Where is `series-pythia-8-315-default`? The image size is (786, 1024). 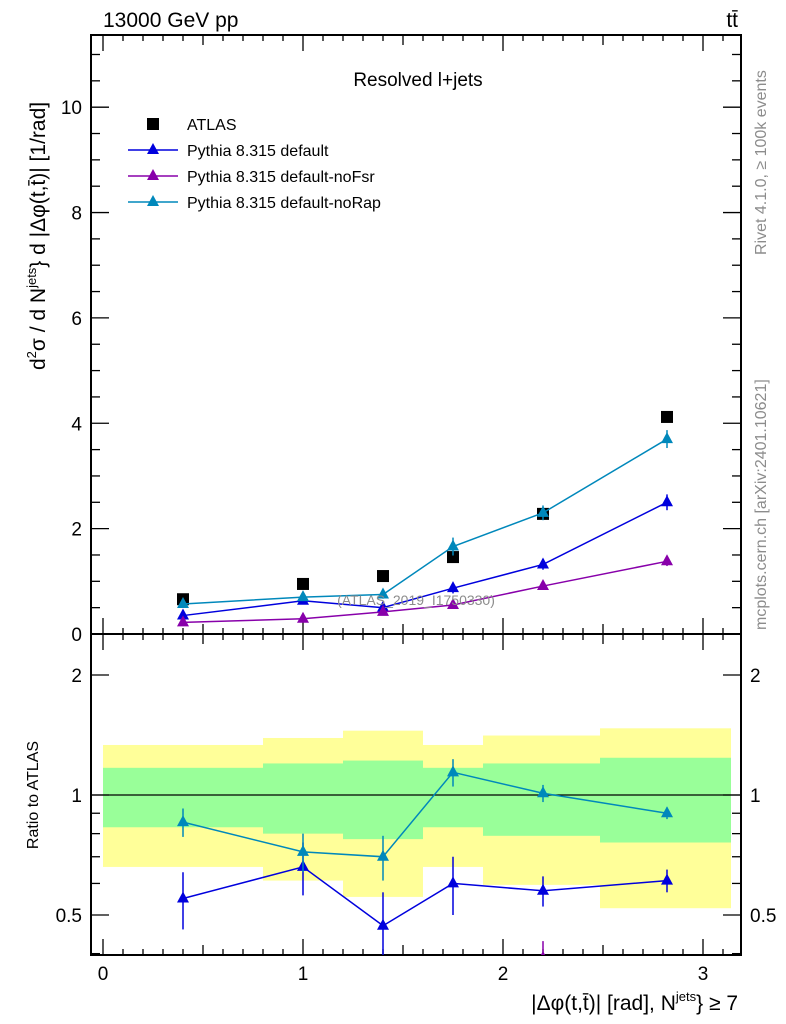 series-pythia-8-315-default is located at coordinates (425, 557).